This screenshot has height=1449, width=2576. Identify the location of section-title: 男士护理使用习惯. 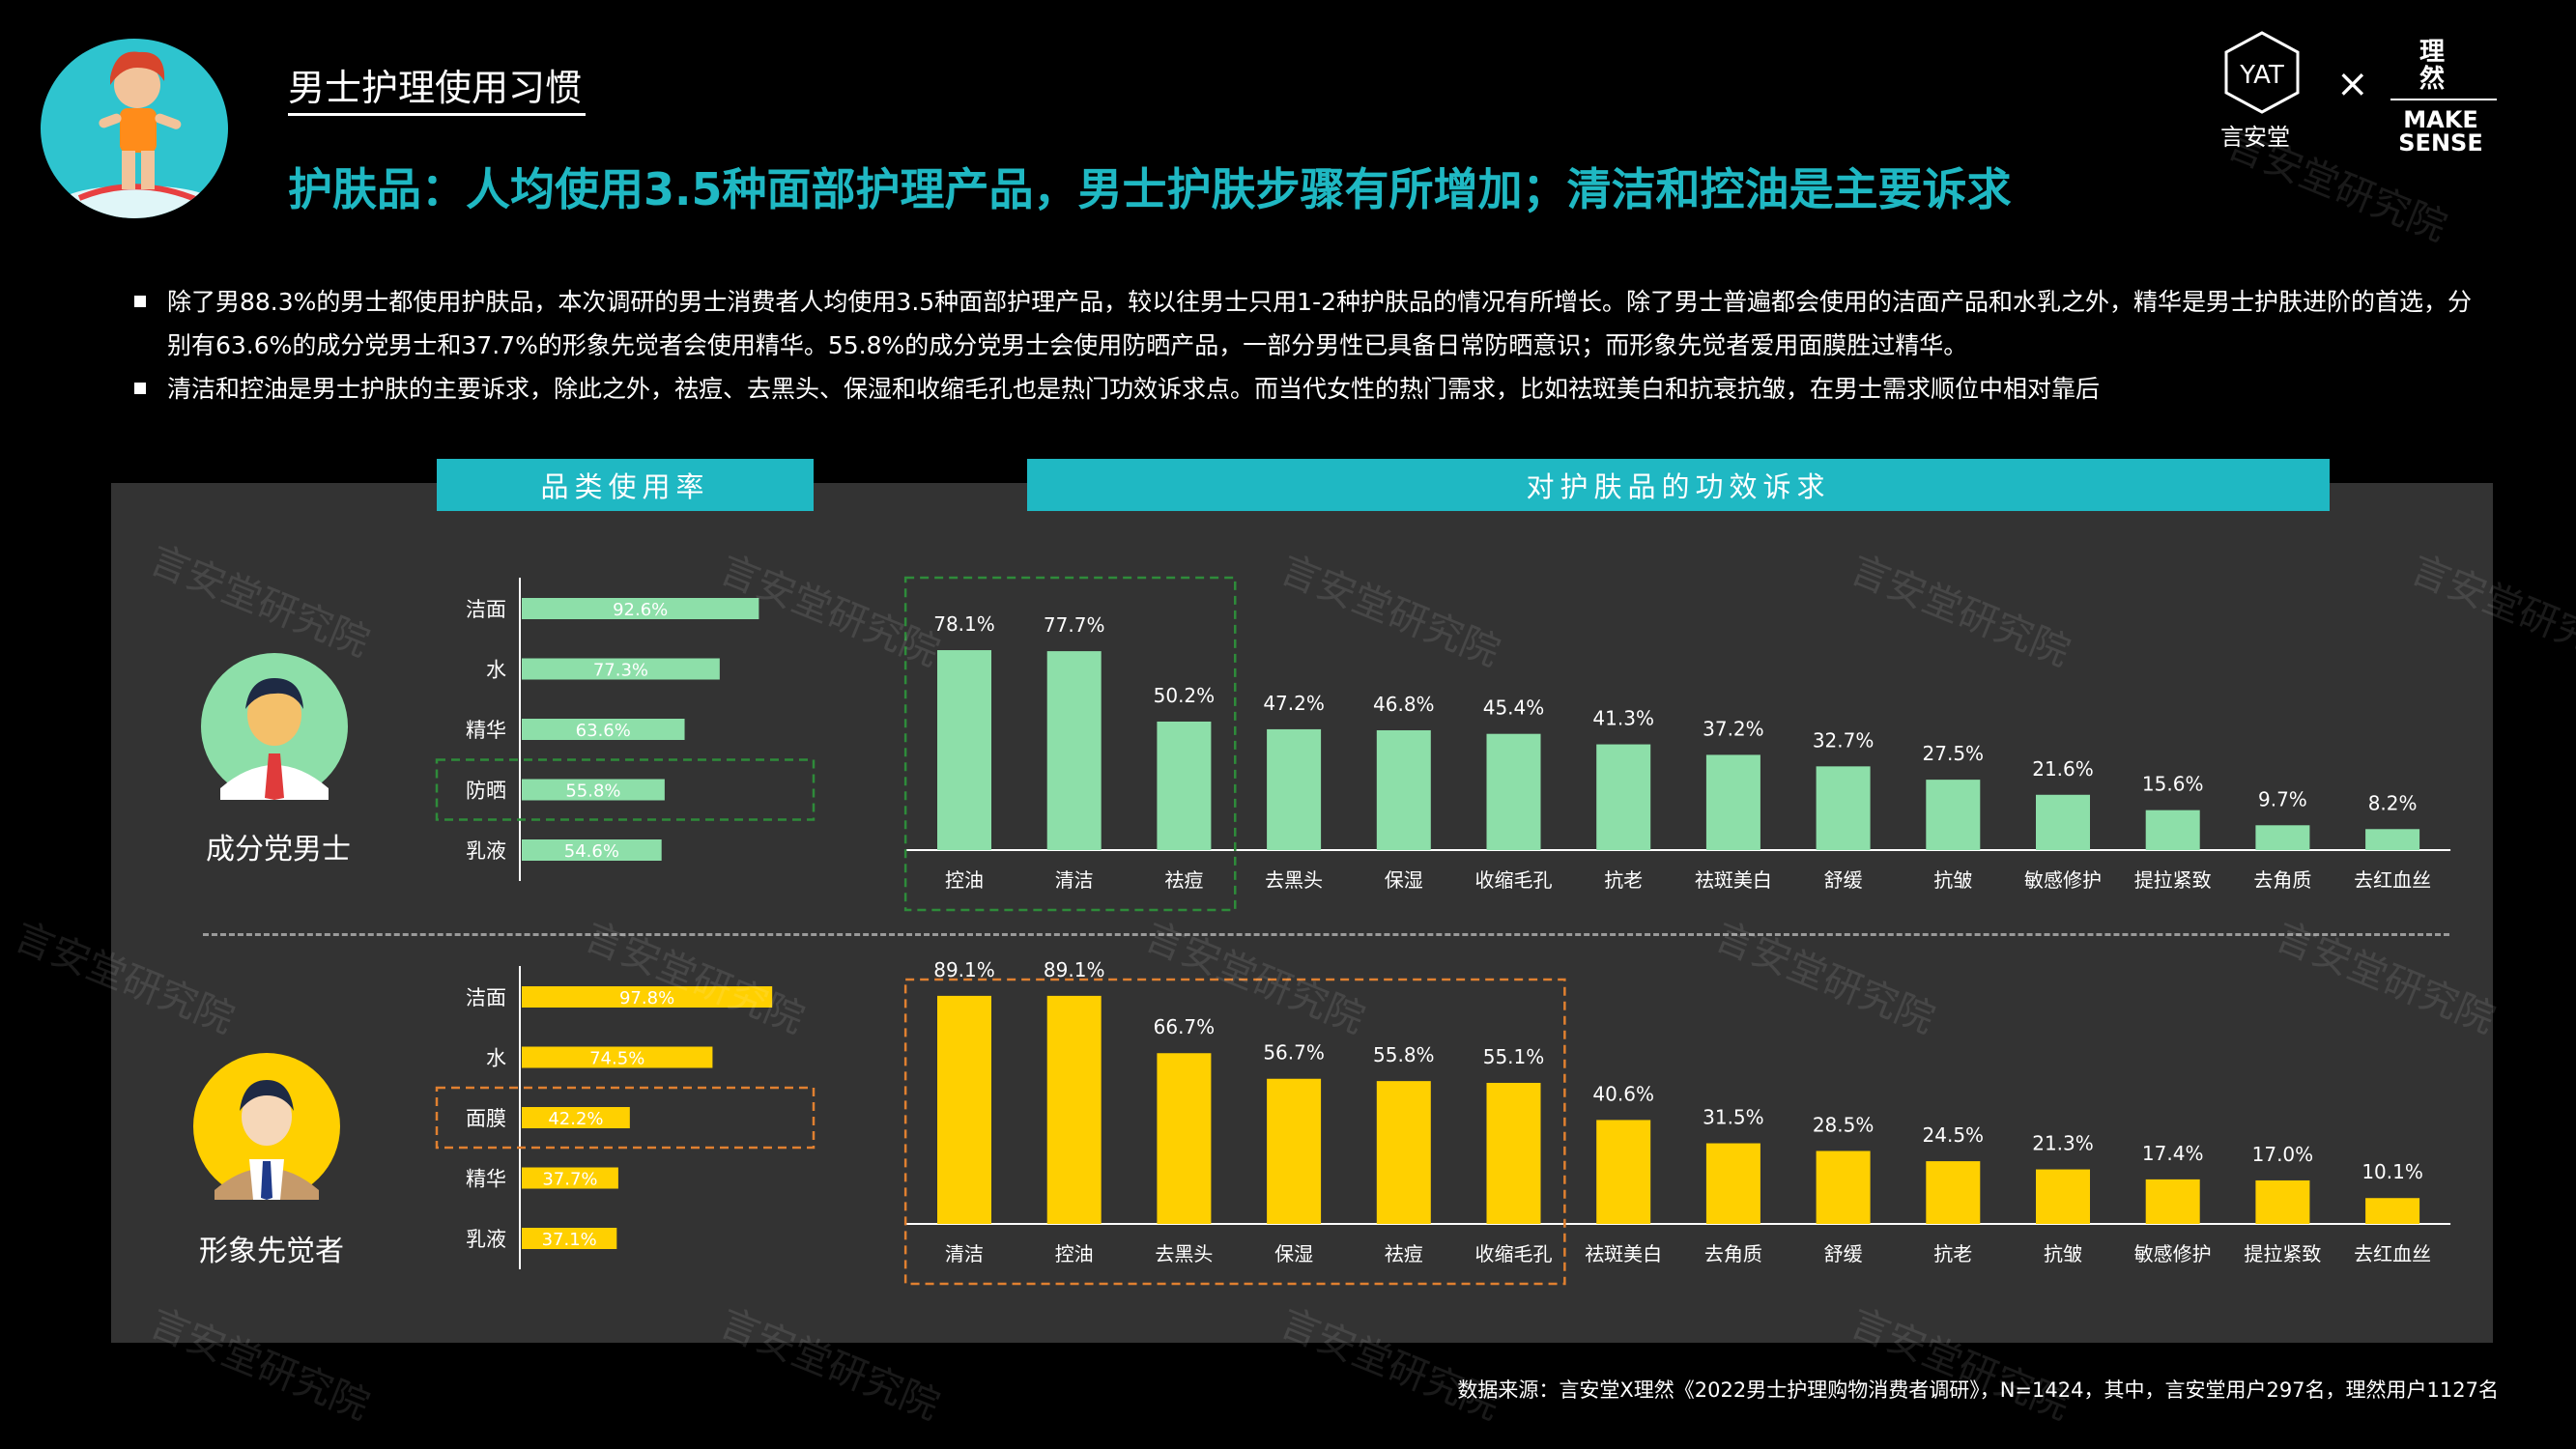
(436, 88).